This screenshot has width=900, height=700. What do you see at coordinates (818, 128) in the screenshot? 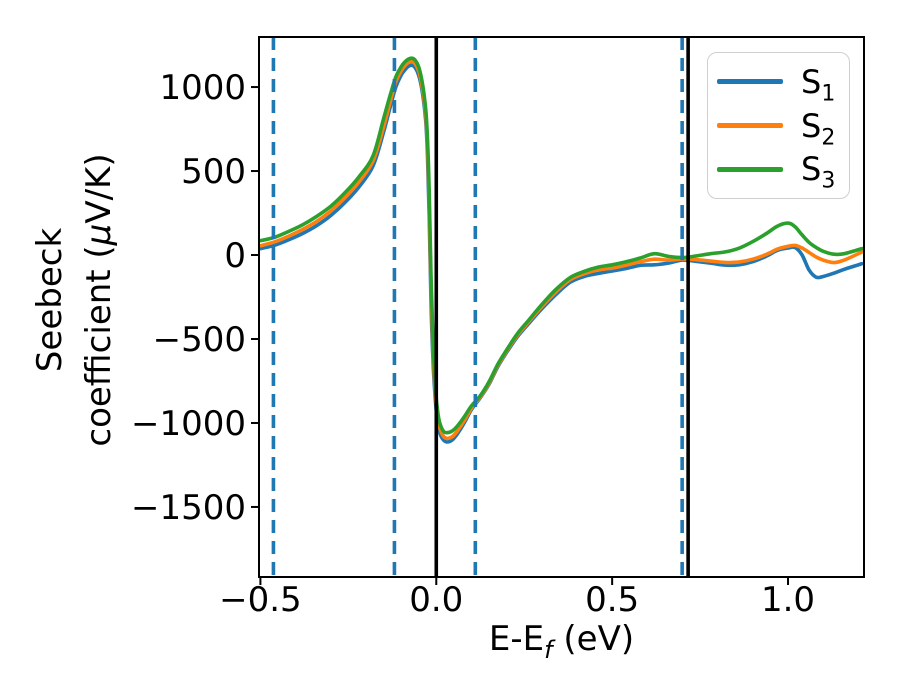
I see `legend-label-s2: S2` at bounding box center [818, 128].